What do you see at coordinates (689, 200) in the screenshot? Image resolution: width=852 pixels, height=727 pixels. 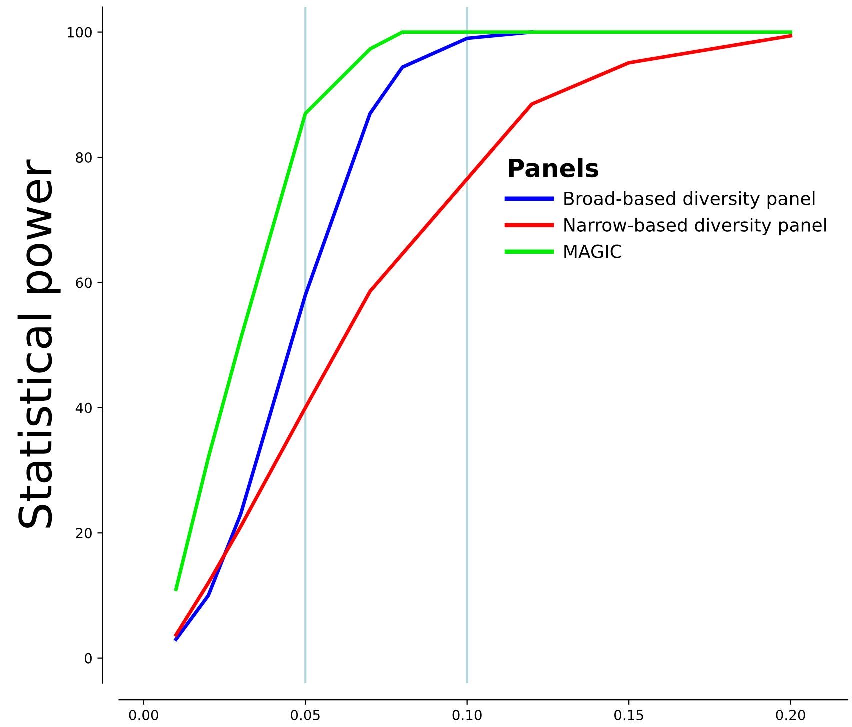 I see `legend-label: Broad-based diversity panel` at bounding box center [689, 200].